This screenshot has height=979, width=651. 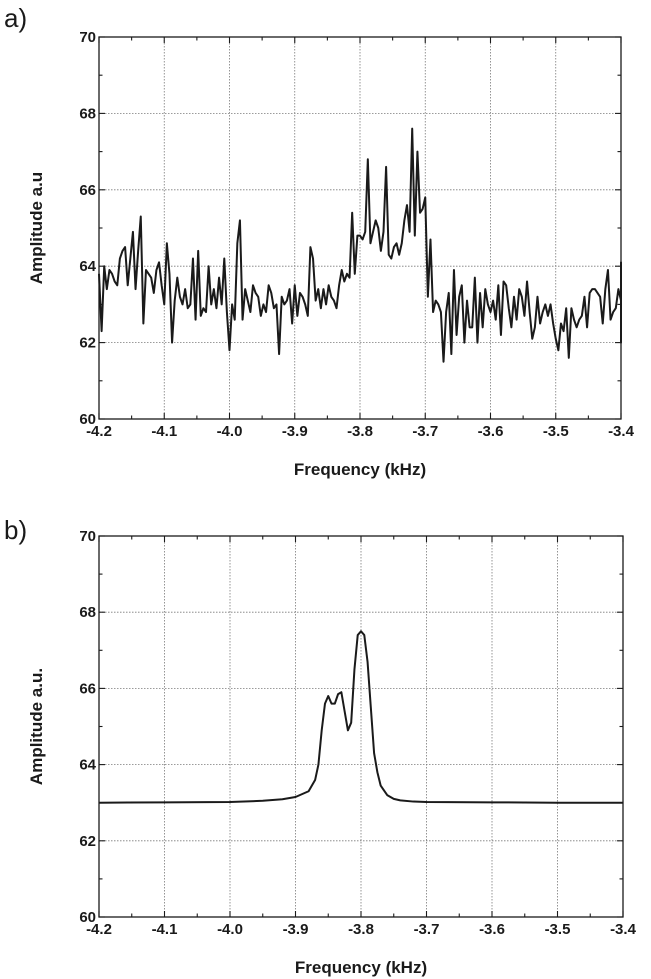 I want to click on y-axis-title: Amplitude a.u., so click(x=36, y=726).